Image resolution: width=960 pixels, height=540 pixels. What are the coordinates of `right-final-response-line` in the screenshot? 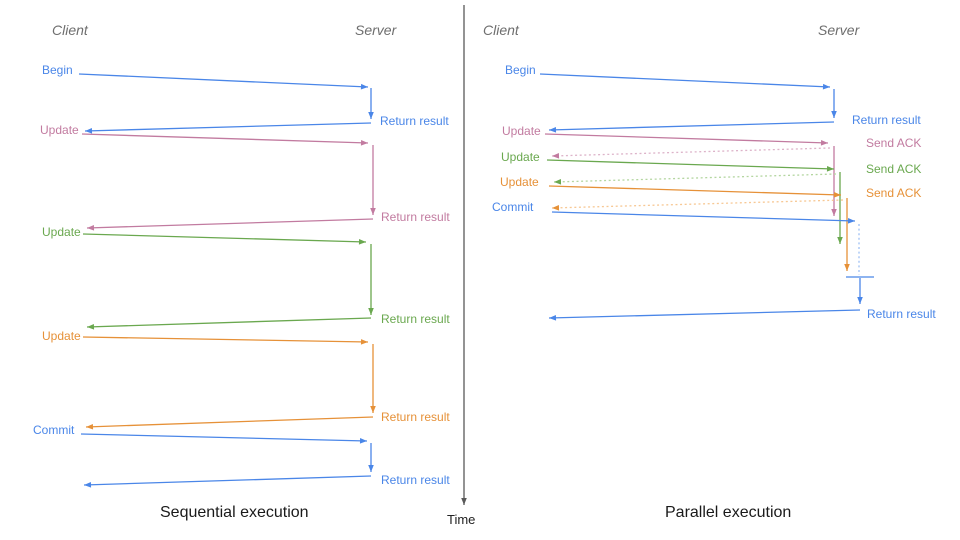 It's located at (704, 315).